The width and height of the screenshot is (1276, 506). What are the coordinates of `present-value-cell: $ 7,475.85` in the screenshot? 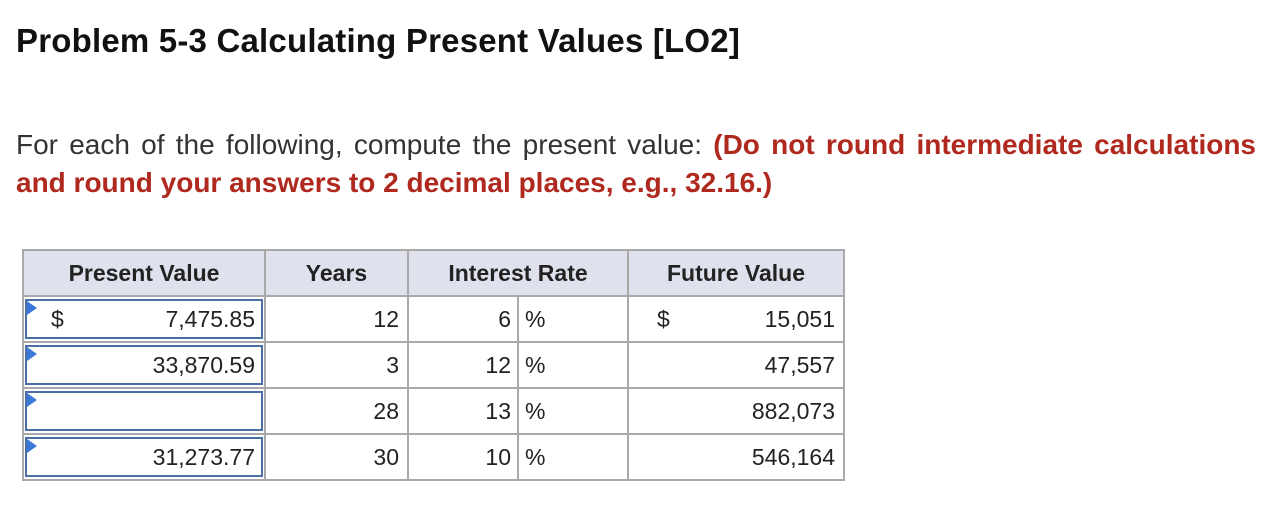 It's located at (144, 319).